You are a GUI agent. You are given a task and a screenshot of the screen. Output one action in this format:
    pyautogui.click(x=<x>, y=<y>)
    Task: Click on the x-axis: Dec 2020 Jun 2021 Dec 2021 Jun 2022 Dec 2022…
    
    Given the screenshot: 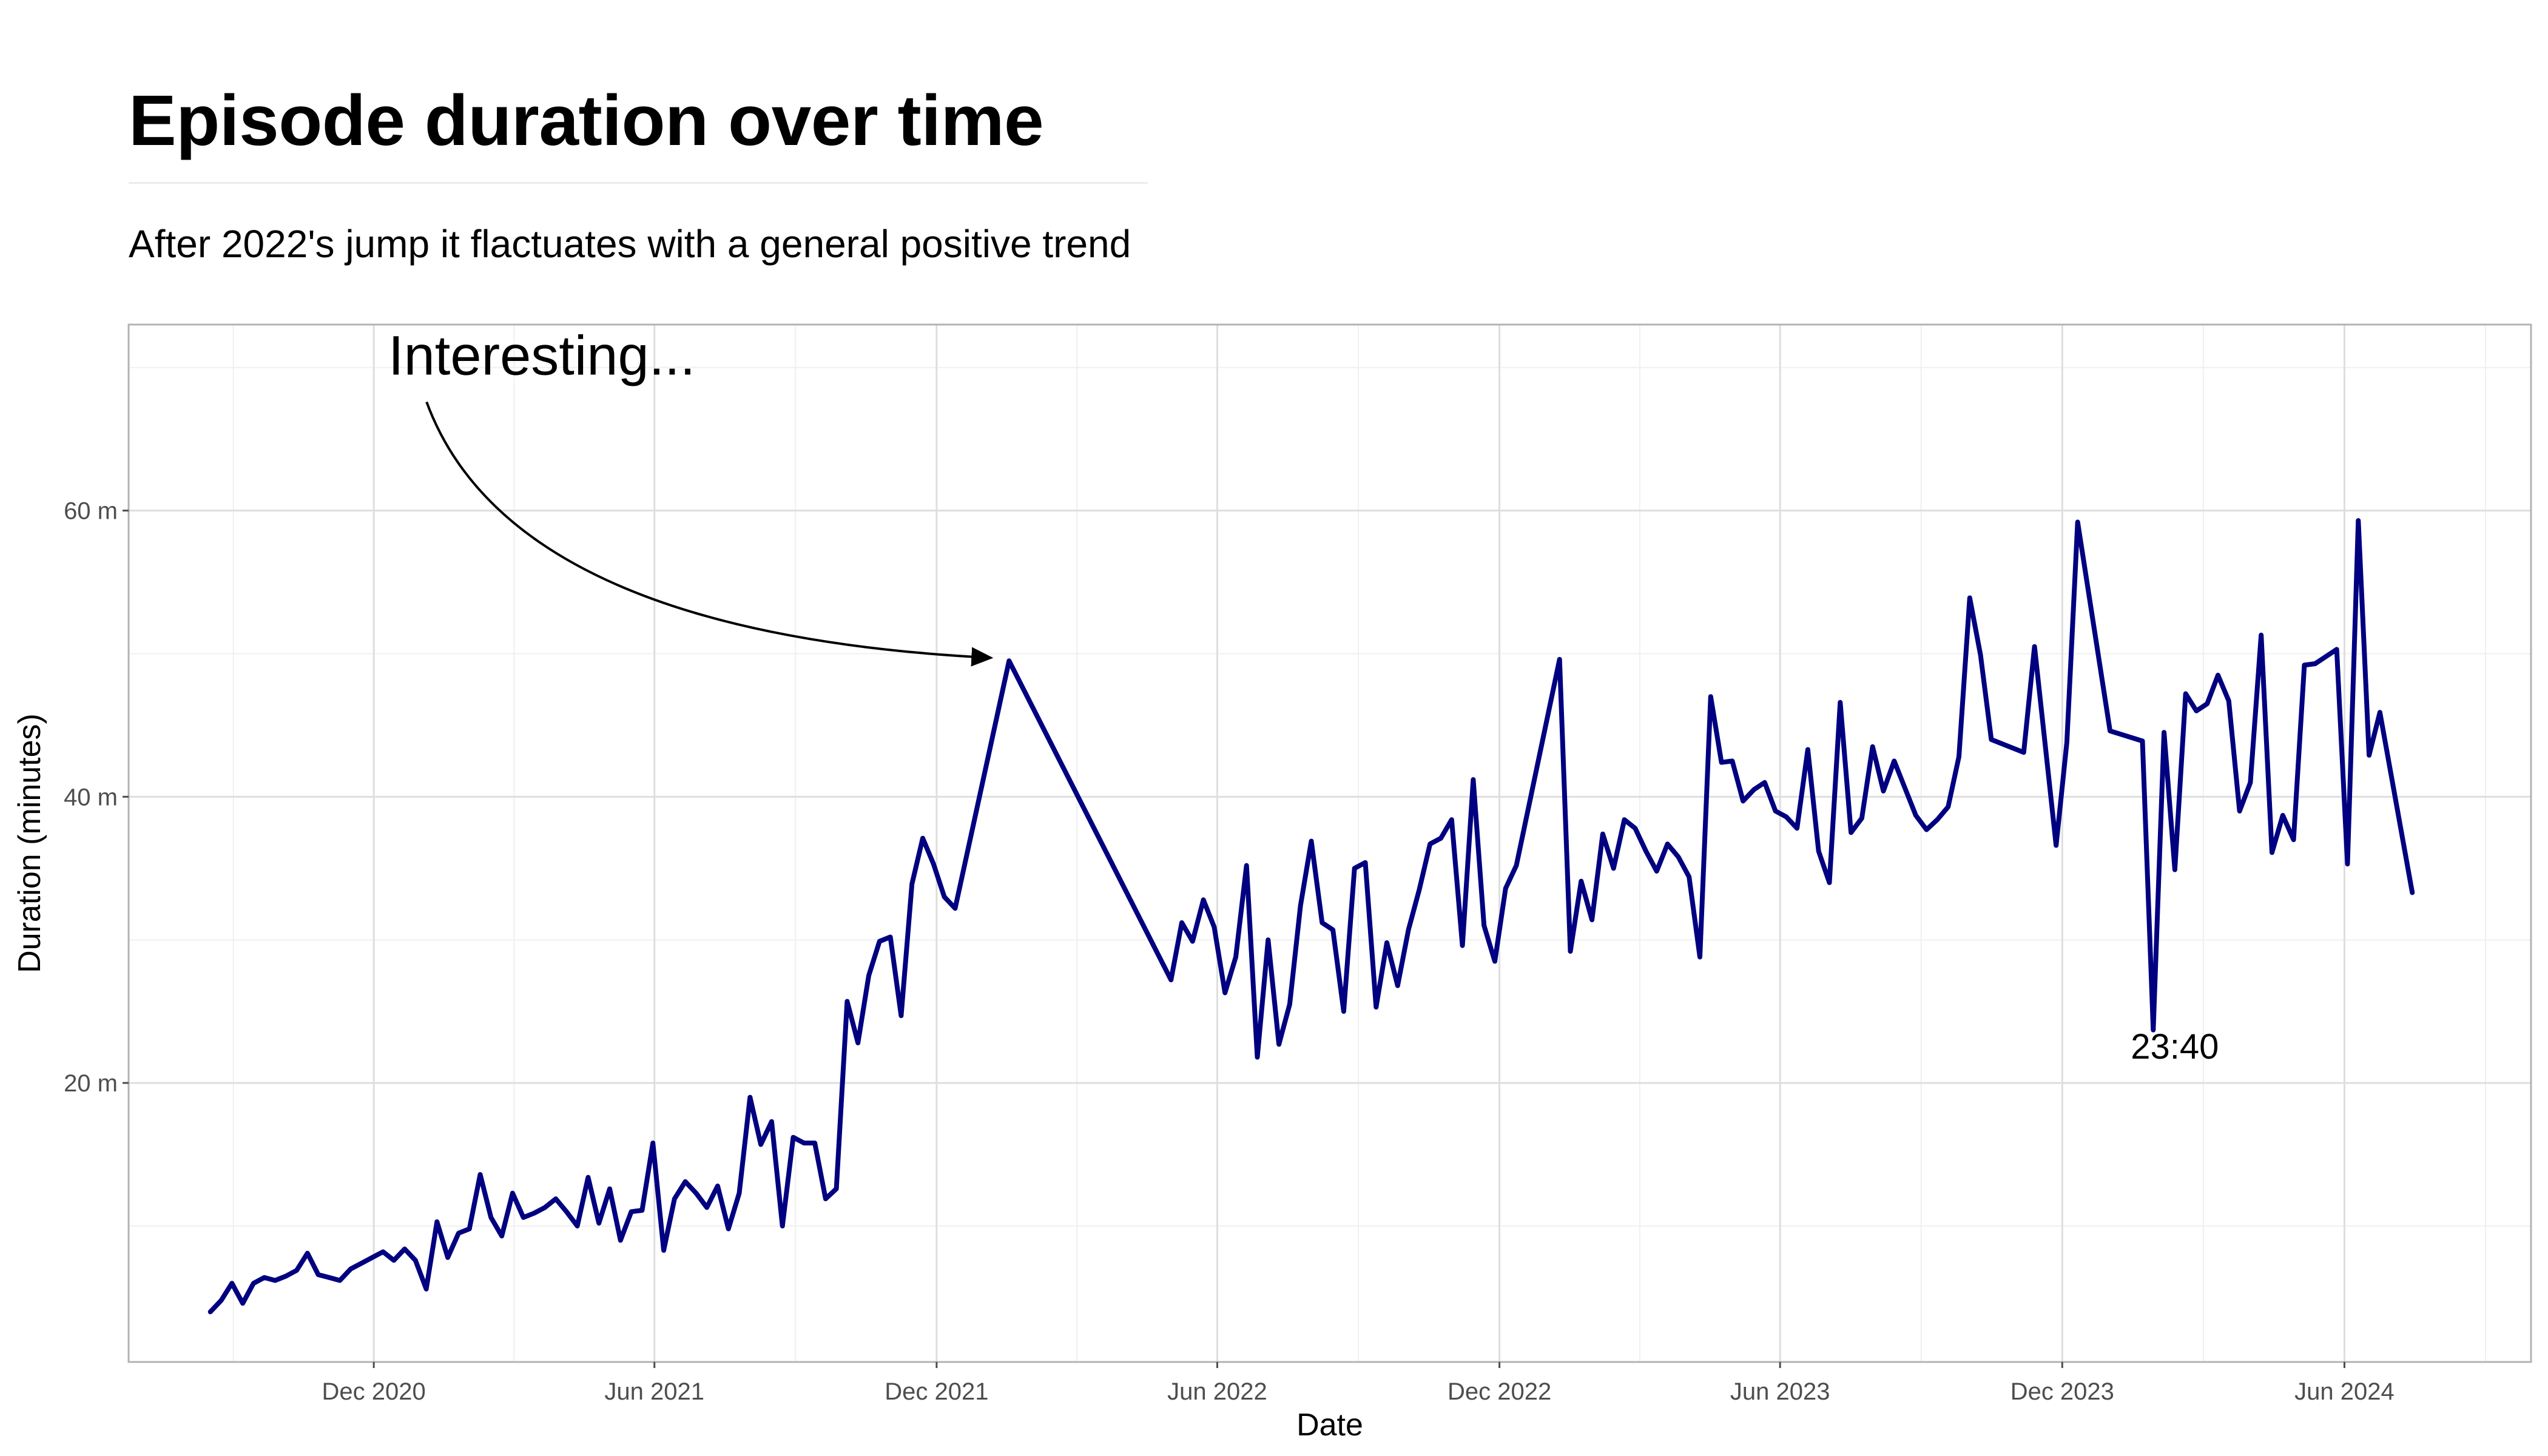 What is the action you would take?
    pyautogui.click(x=1358, y=1383)
    